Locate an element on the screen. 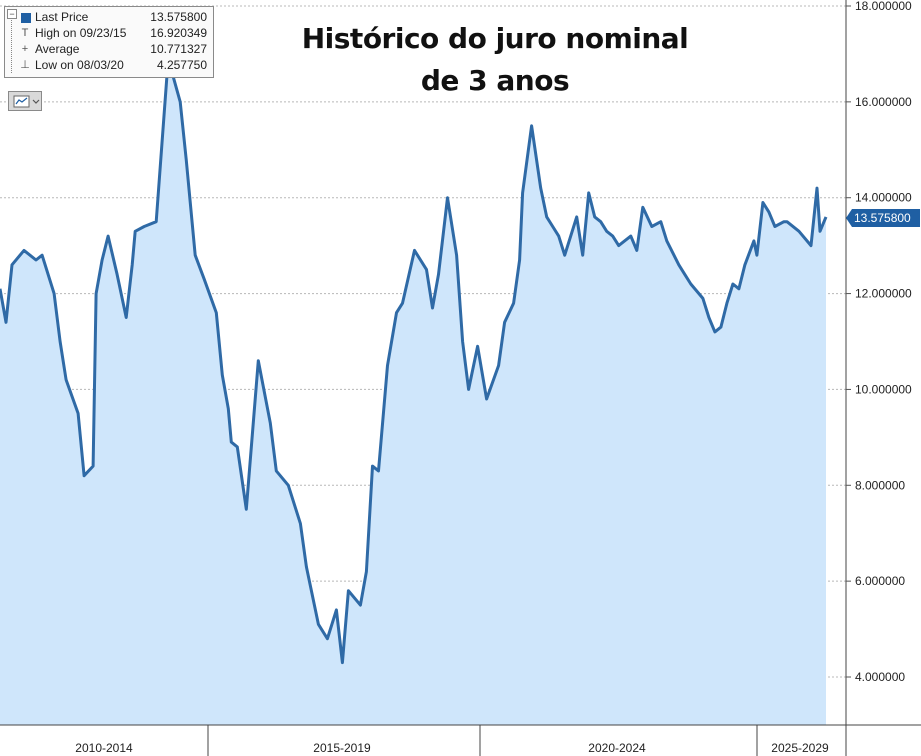 The width and height of the screenshot is (921, 756). chart-type-button is located at coordinates (25, 101).